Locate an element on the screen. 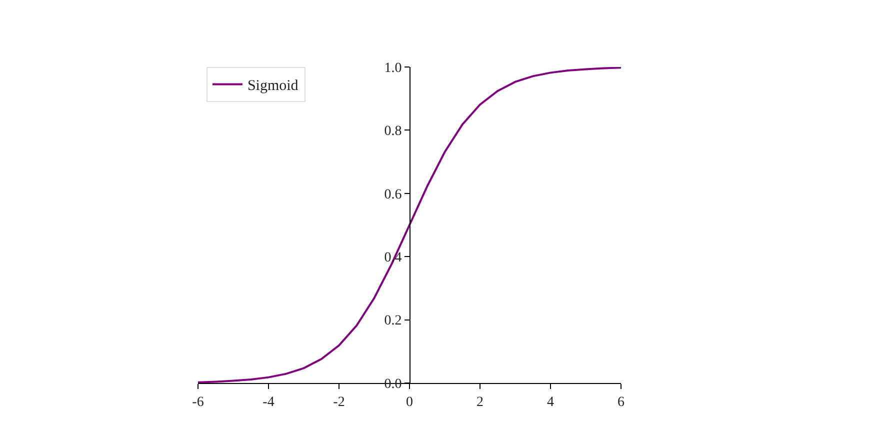 This screenshot has width=892, height=421. x-tick-label: 4 is located at coordinates (550, 402).